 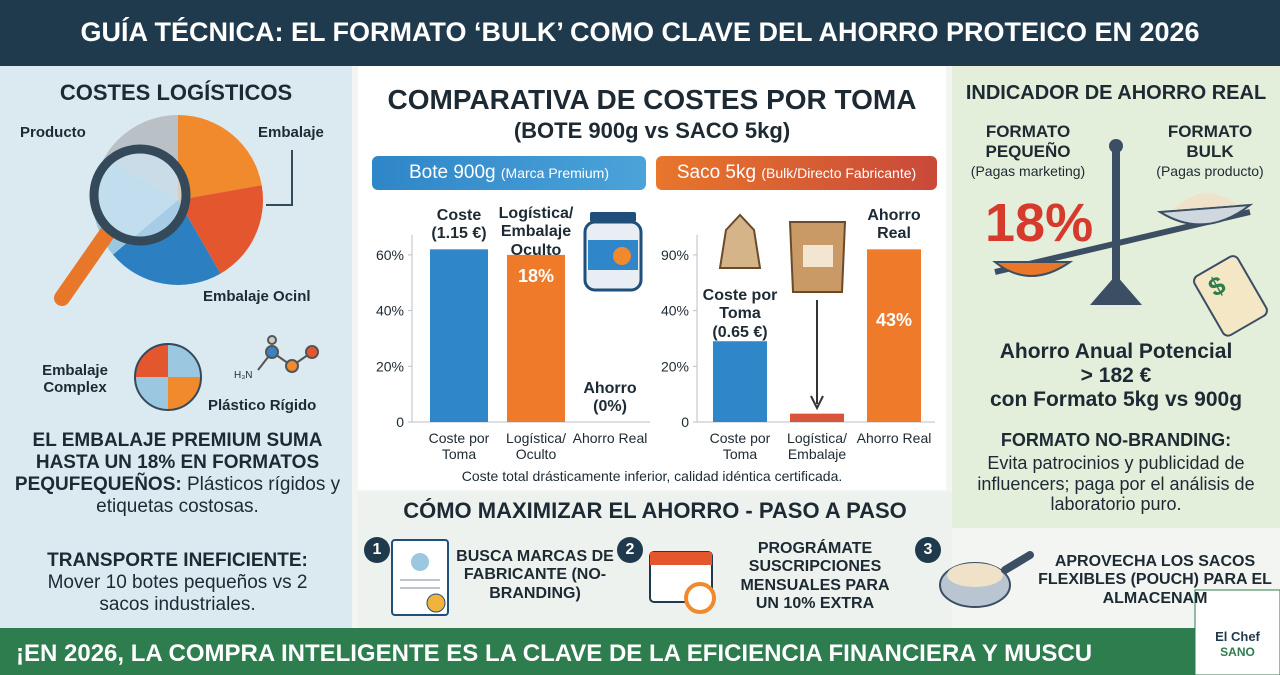 I want to click on step-icons, so click(x=699, y=576).